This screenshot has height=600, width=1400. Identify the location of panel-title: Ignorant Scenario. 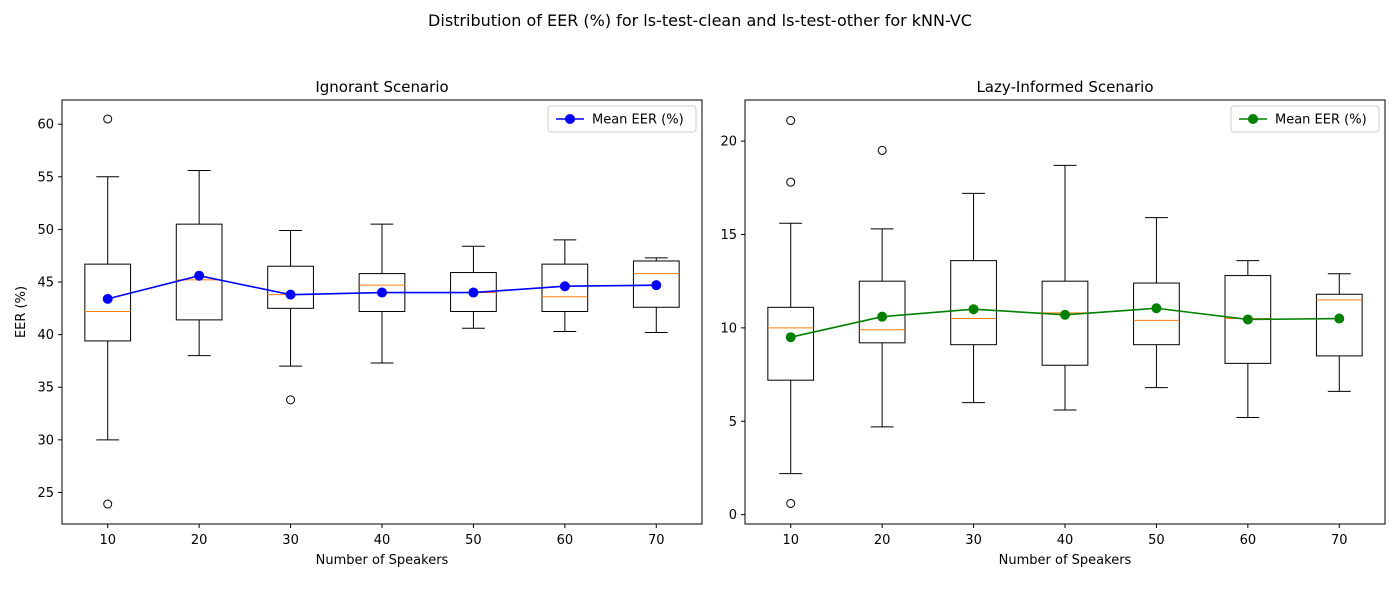
(381, 87).